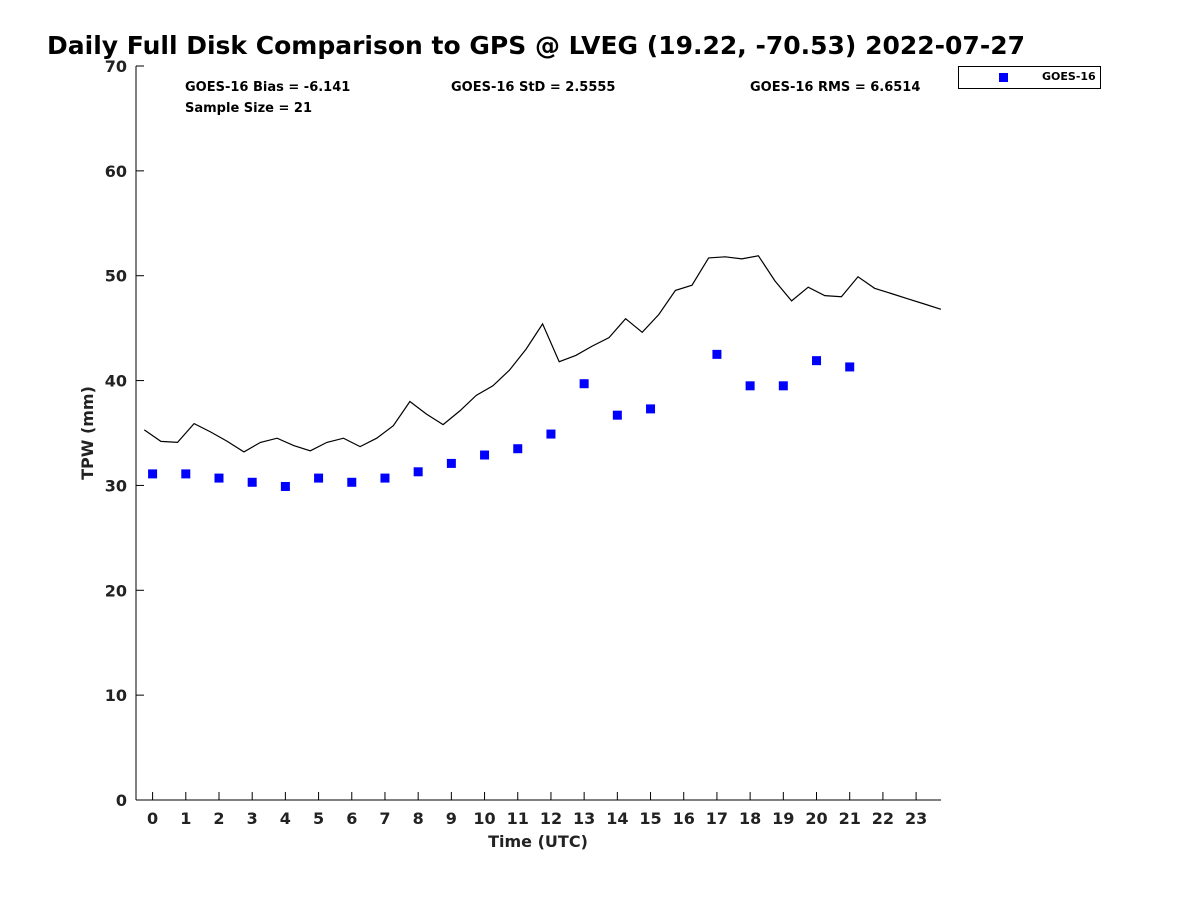  Describe the element at coordinates (835, 87) in the screenshot. I see `rms-stat: GOES-16 RMS = 6.6514` at that location.